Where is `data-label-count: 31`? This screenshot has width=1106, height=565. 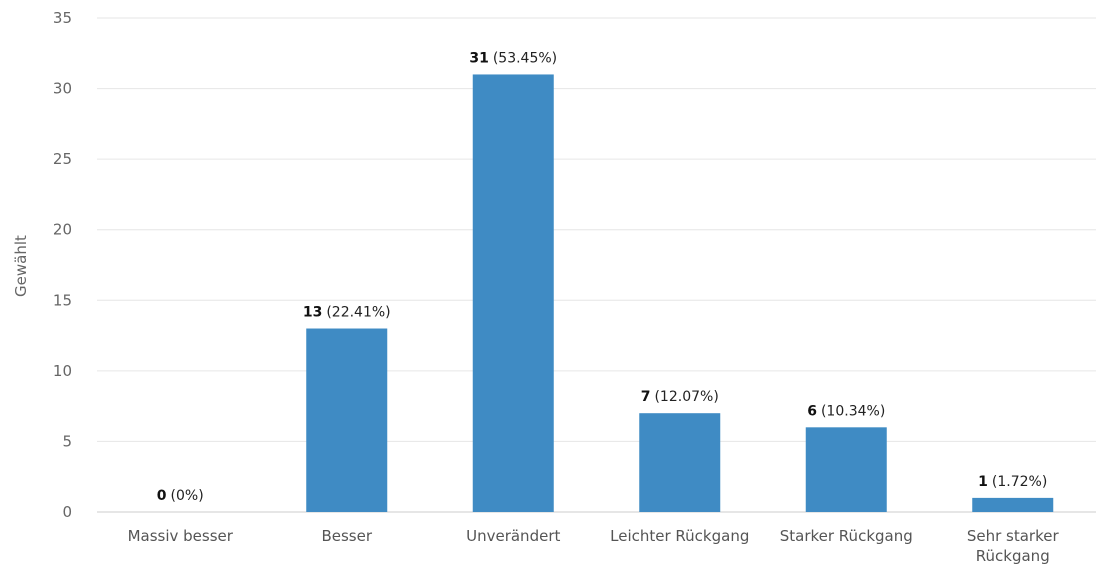 data-label-count: 31 is located at coordinates (478, 58).